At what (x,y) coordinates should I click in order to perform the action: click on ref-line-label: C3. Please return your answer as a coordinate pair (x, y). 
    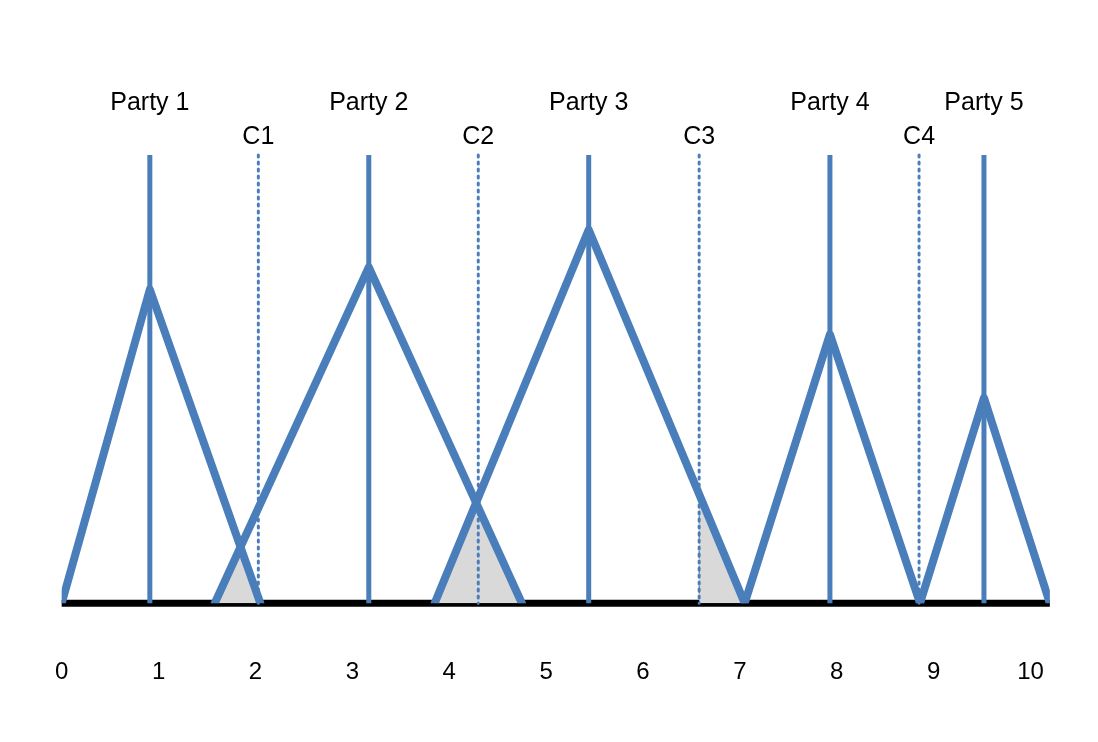
    Looking at the image, I should click on (699, 134).